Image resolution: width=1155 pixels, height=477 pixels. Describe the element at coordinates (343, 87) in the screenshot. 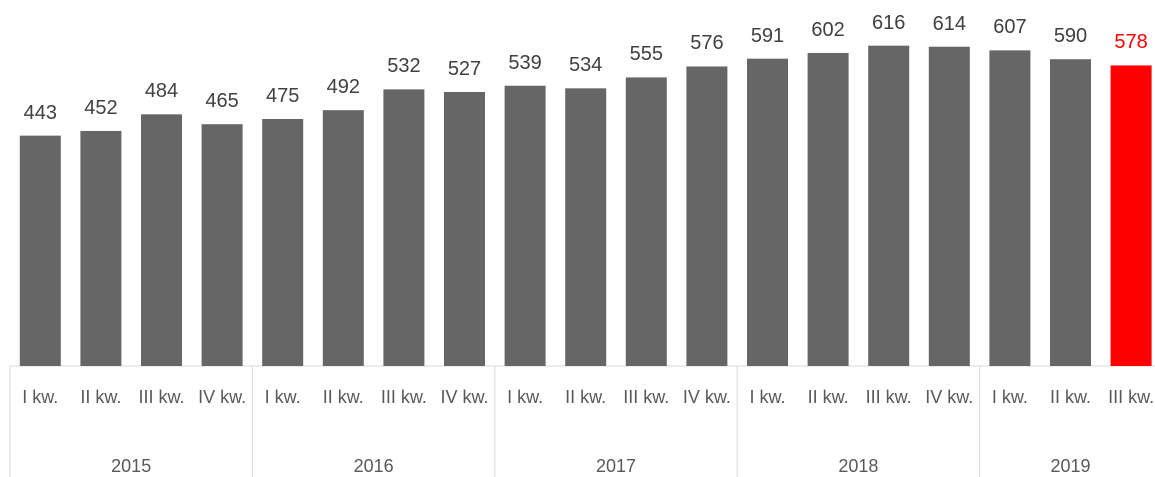

I see `value-label: 492` at that location.